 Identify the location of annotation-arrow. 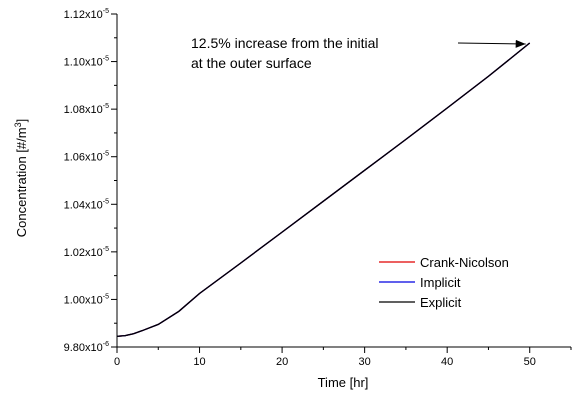
(491, 43).